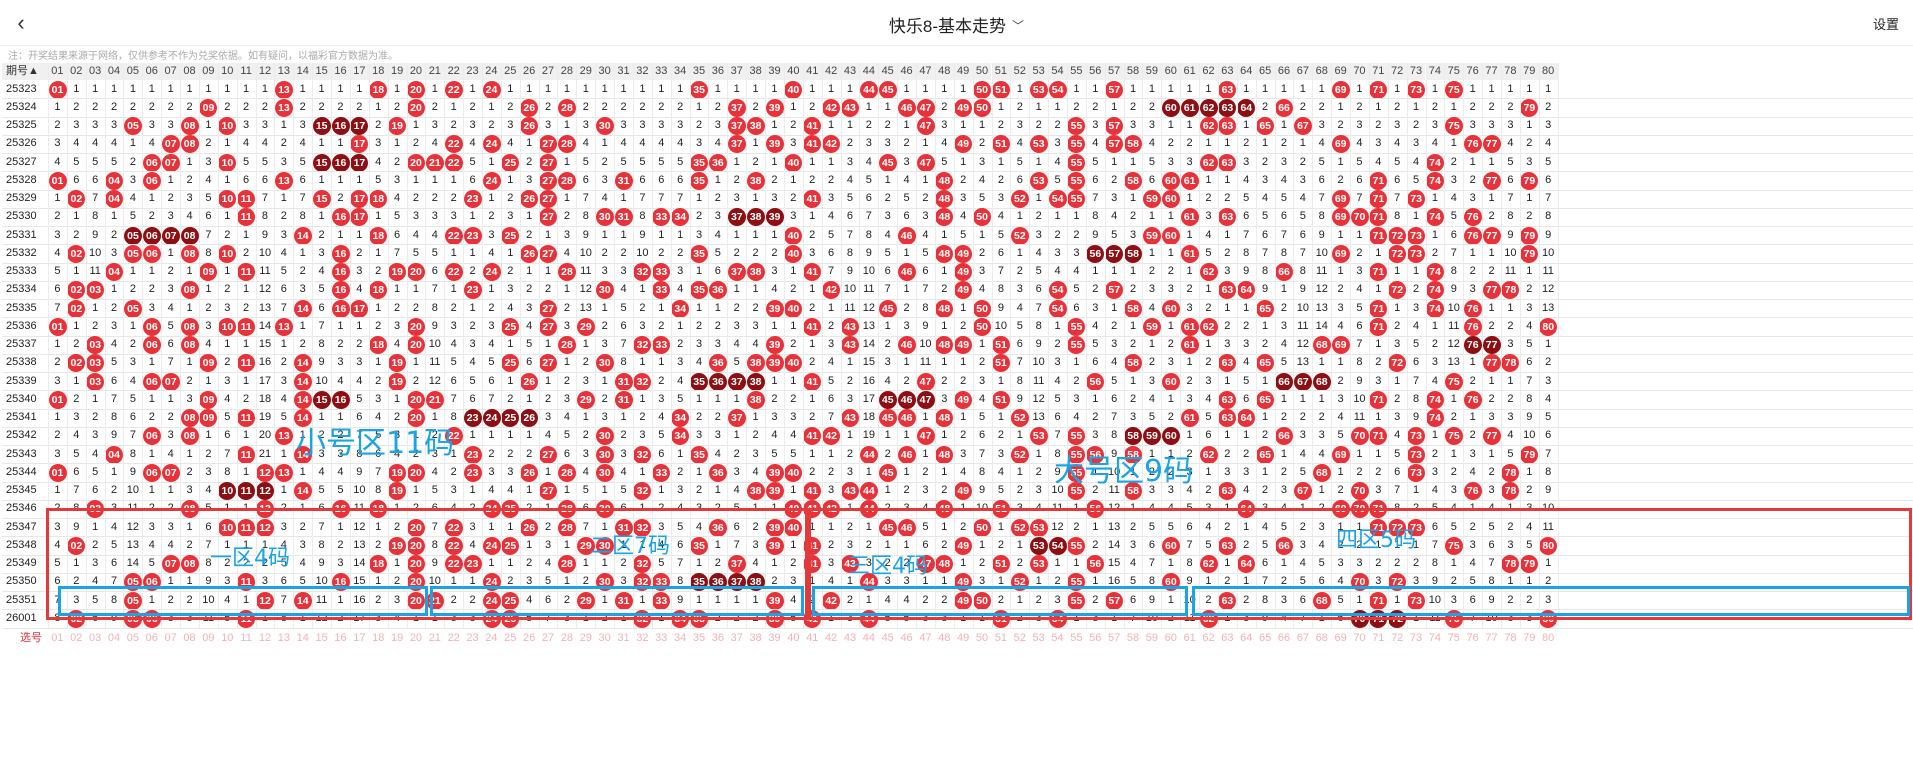 This screenshot has height=774, width=1913. What do you see at coordinates (623, 638) in the screenshot?
I see `pick-number: 31` at bounding box center [623, 638].